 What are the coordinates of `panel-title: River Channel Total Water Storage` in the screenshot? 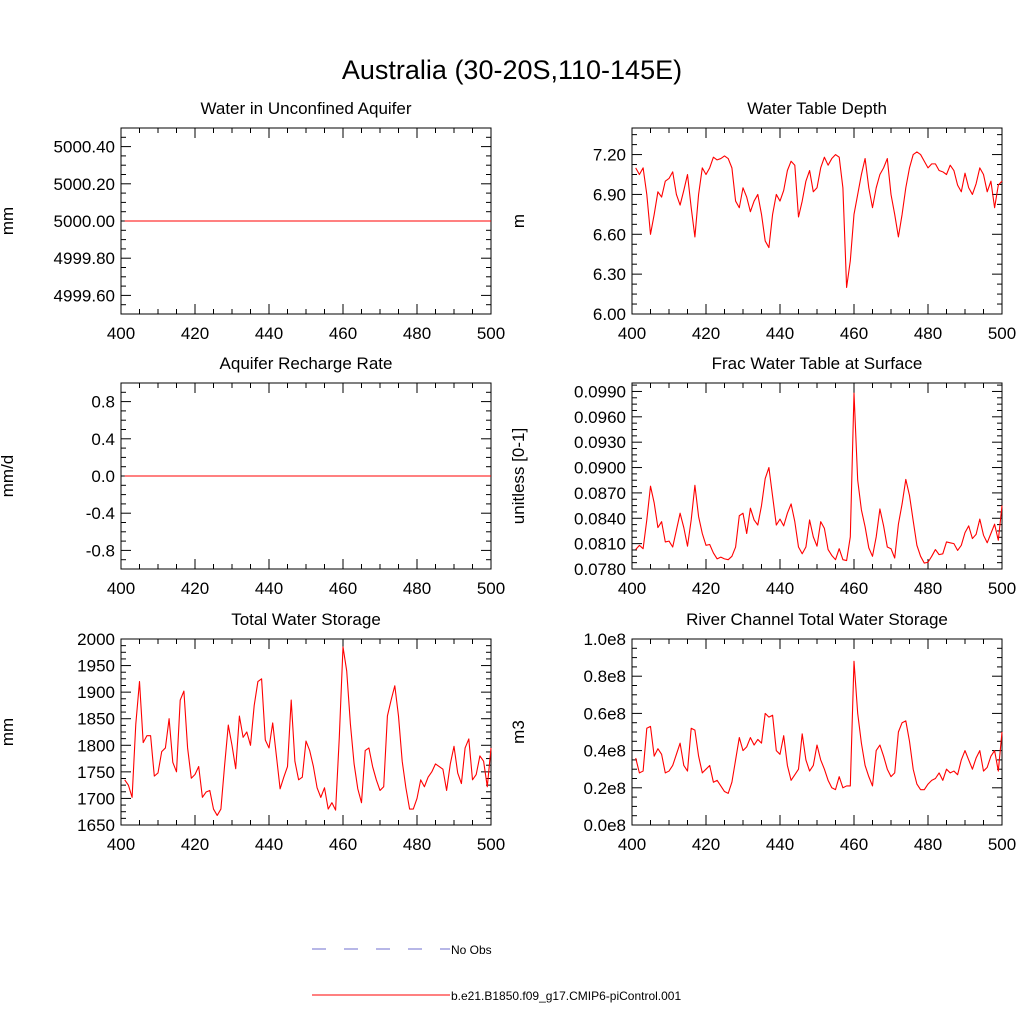 It's located at (817, 619).